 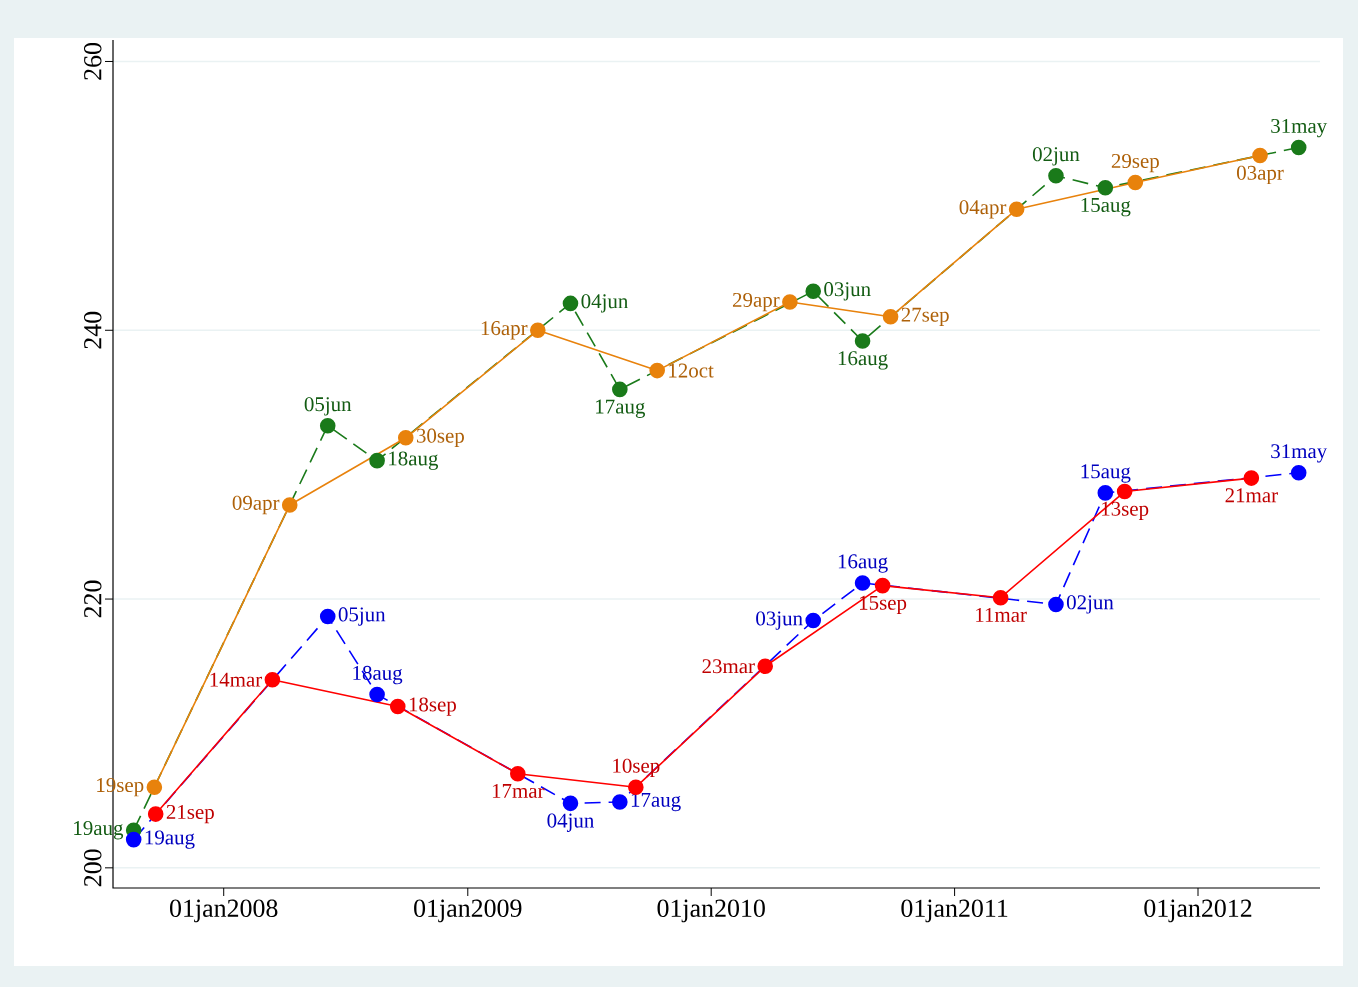 What do you see at coordinates (954, 911) in the screenshot?
I see `x-tick-label: 01jan2011` at bounding box center [954, 911].